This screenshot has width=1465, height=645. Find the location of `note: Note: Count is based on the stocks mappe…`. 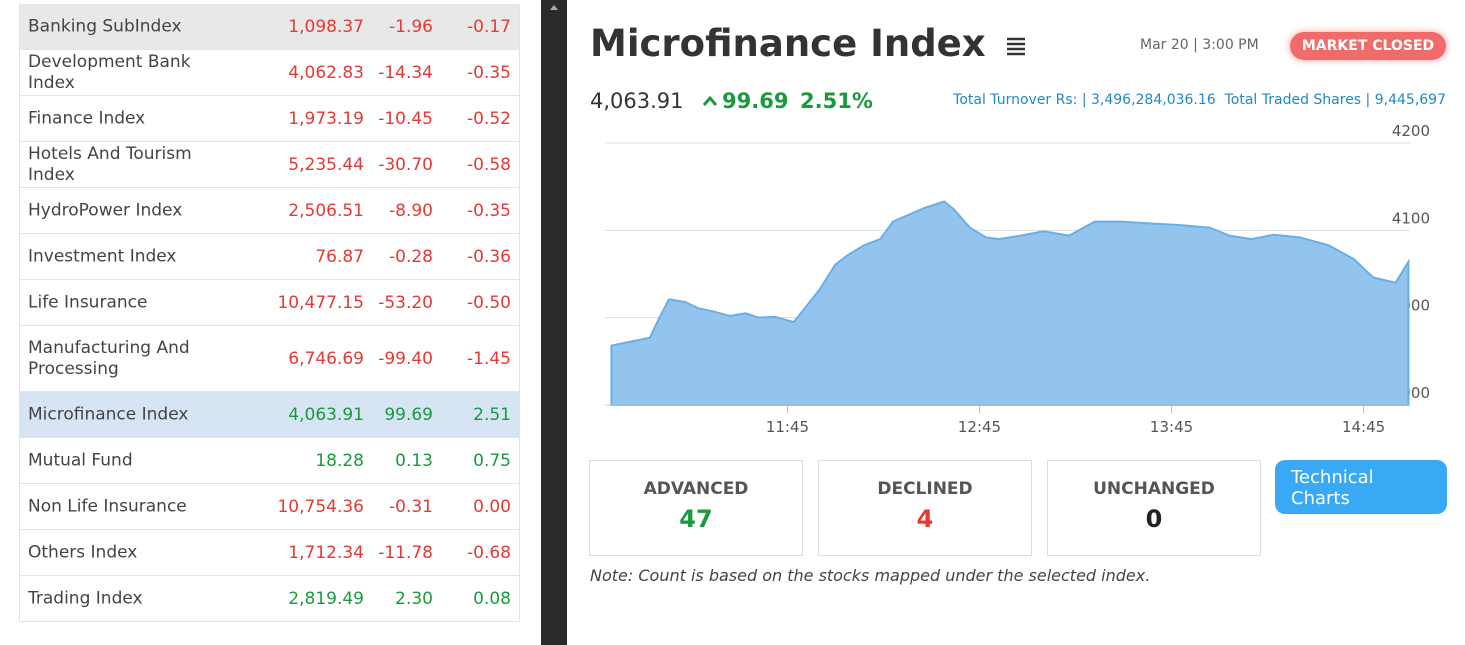

note: Note: Count is based on the stocks mappe… is located at coordinates (870, 575).